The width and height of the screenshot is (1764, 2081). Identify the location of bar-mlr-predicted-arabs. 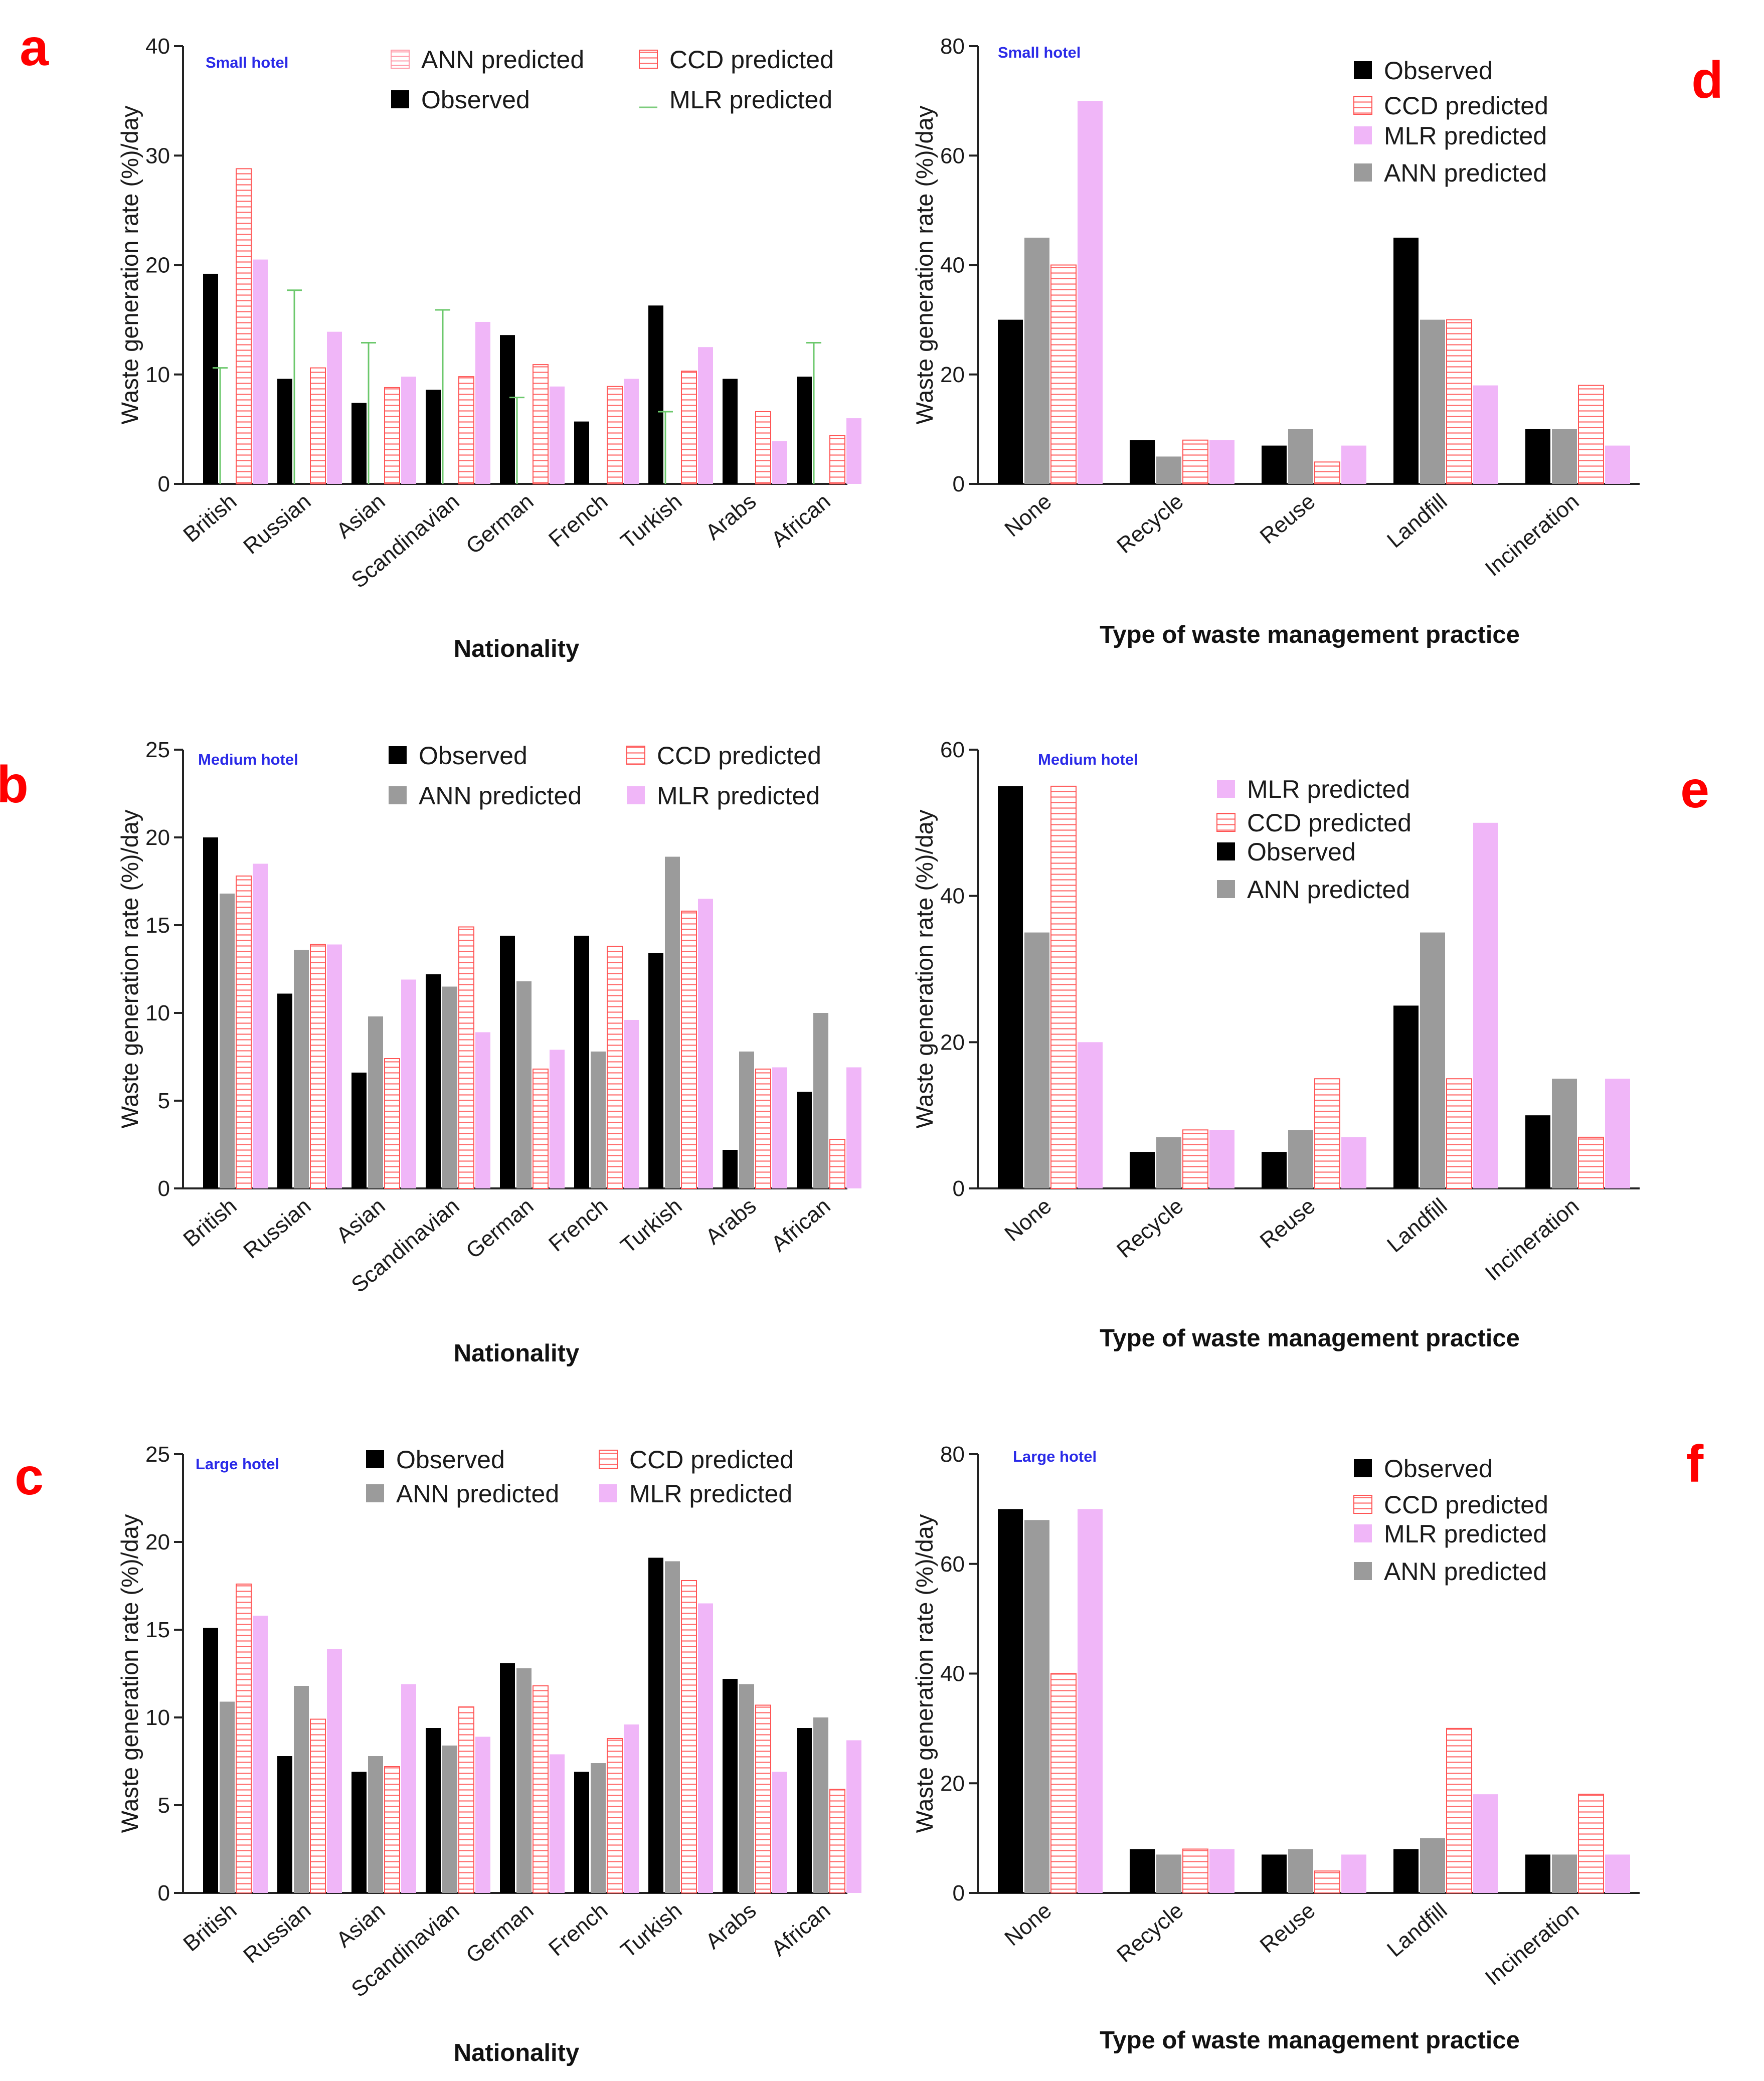
(779, 462).